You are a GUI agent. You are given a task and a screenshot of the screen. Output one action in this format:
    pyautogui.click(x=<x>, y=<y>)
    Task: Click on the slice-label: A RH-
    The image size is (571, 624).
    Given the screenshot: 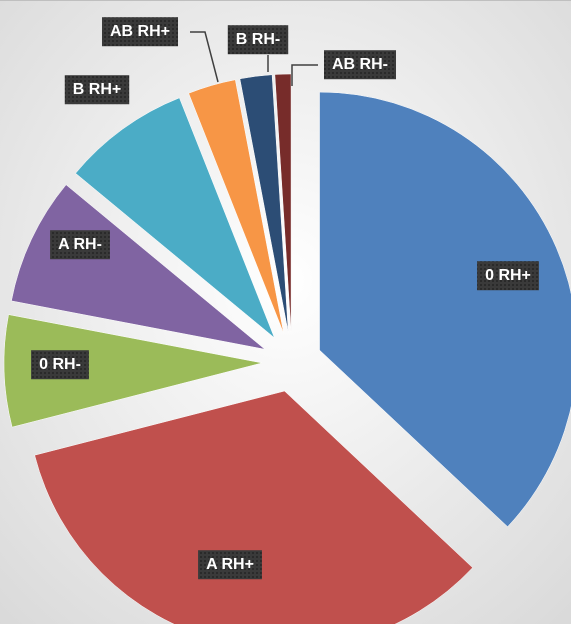 What is the action you would take?
    pyautogui.click(x=80, y=244)
    